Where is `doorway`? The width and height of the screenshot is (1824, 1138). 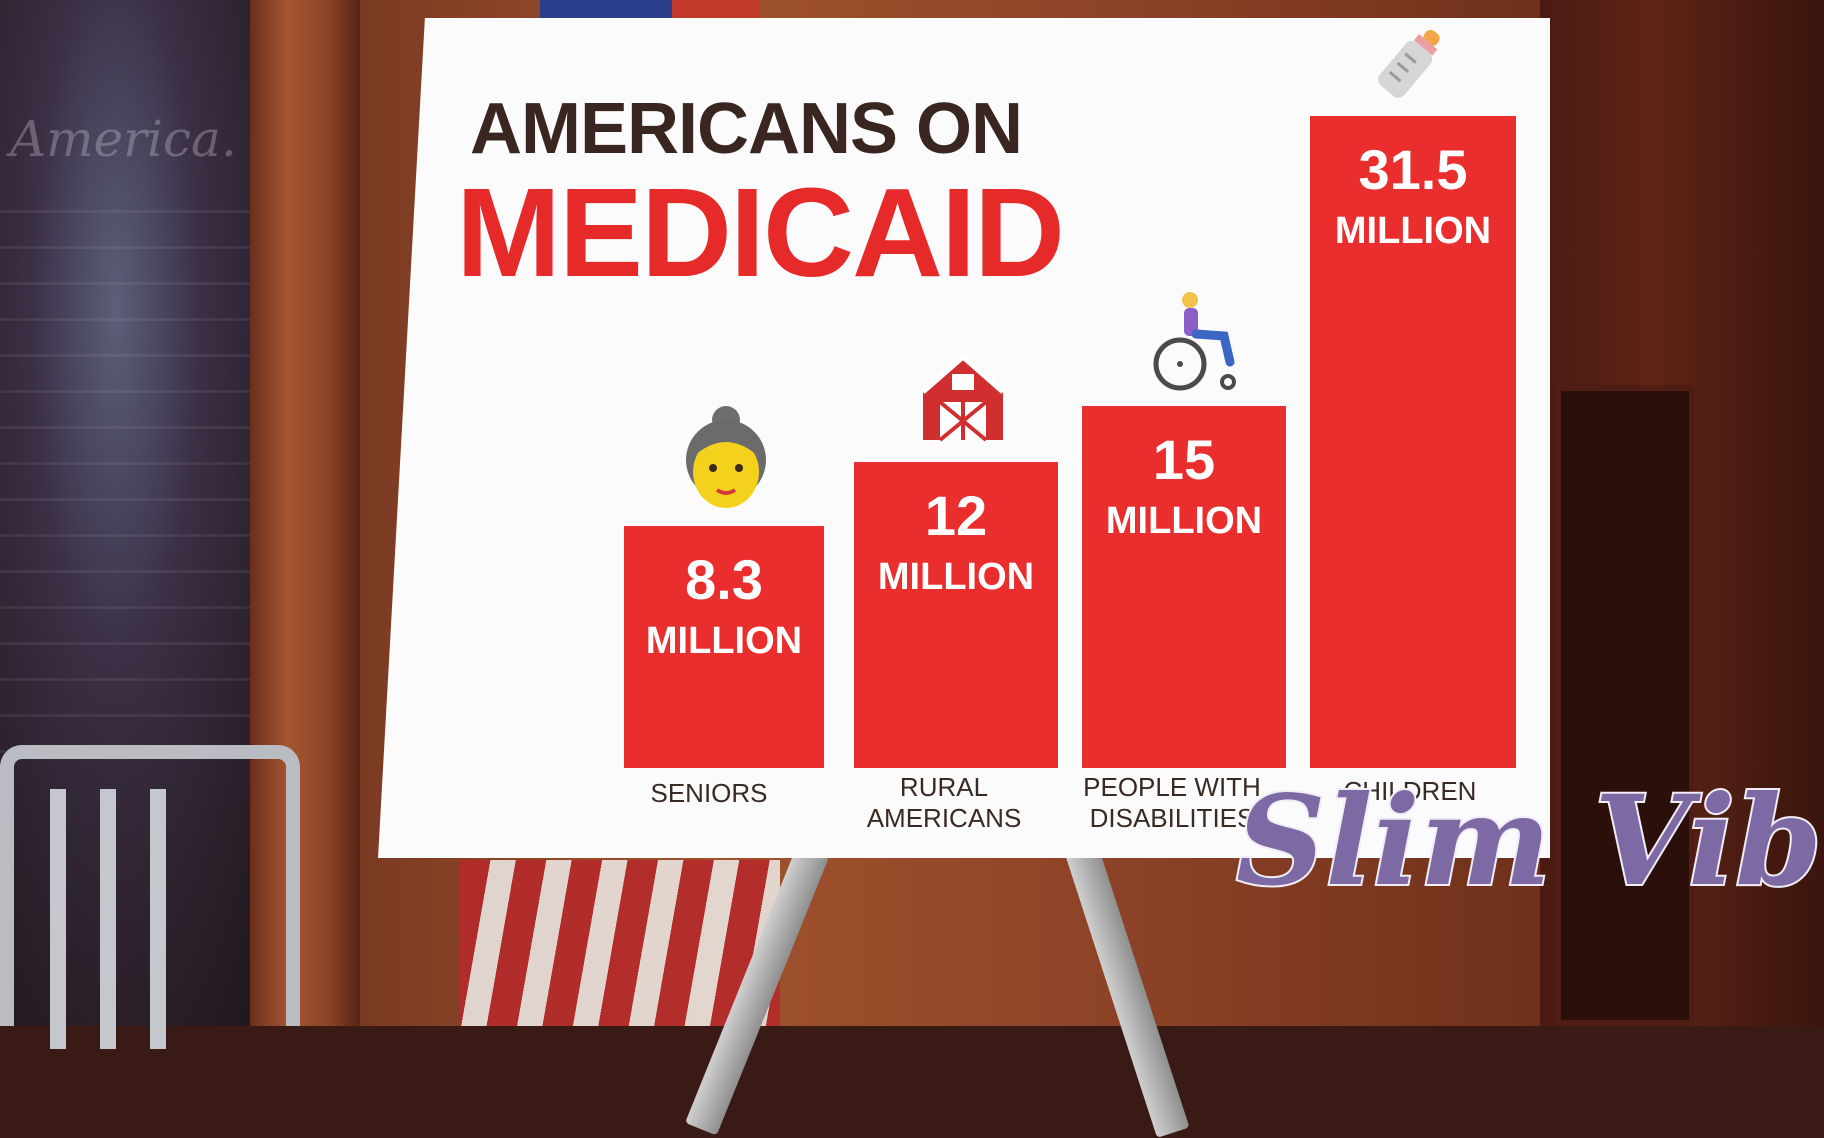 doorway is located at coordinates (1625, 705).